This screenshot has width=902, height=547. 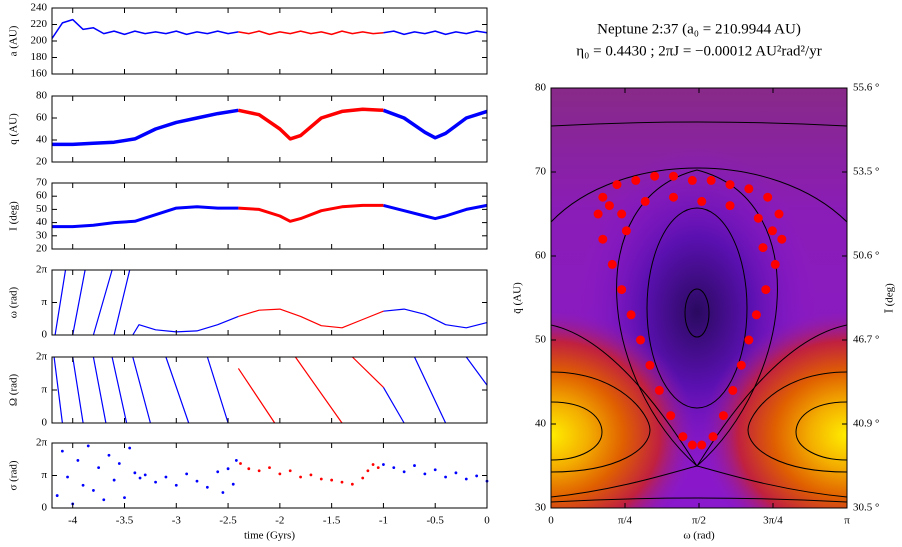 I want to click on y-tick-label: 20, so click(x=42, y=162).